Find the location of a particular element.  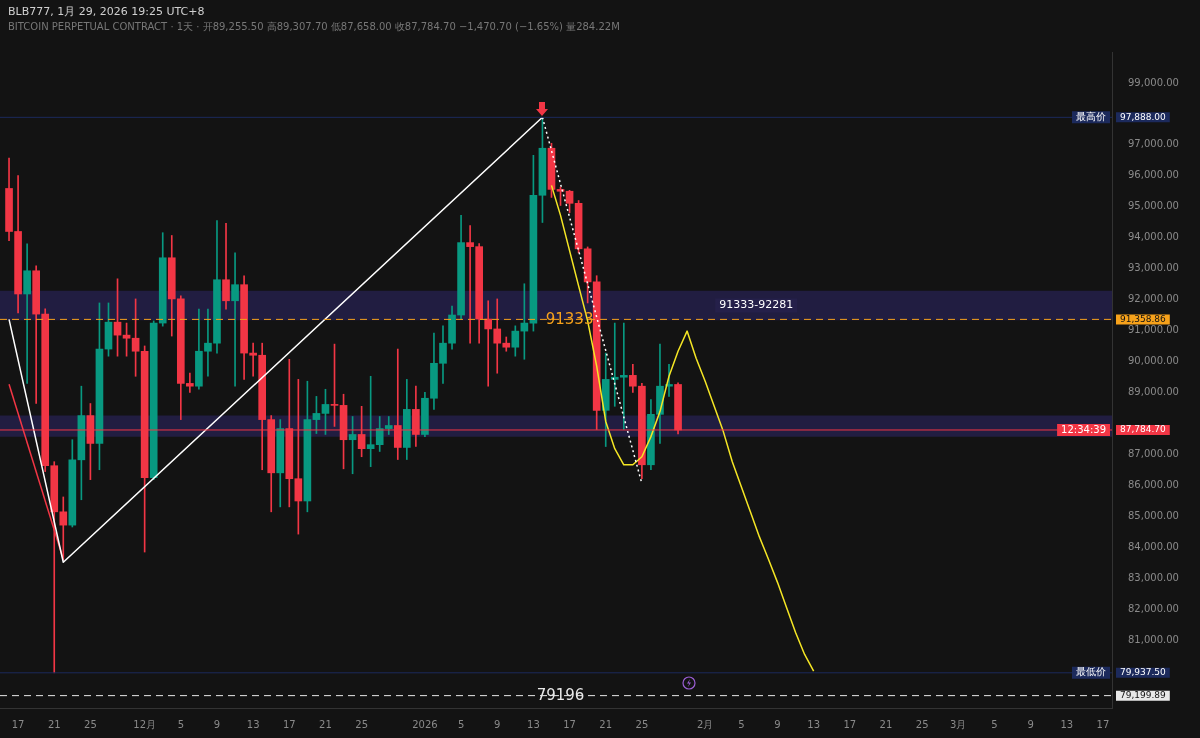

y-tick-label: 99,000.00 is located at coordinates (1153, 82).